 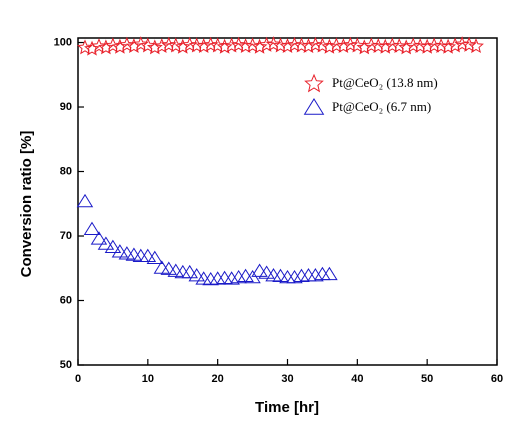 I want to click on y-tick-label: 70, so click(x=66, y=236).